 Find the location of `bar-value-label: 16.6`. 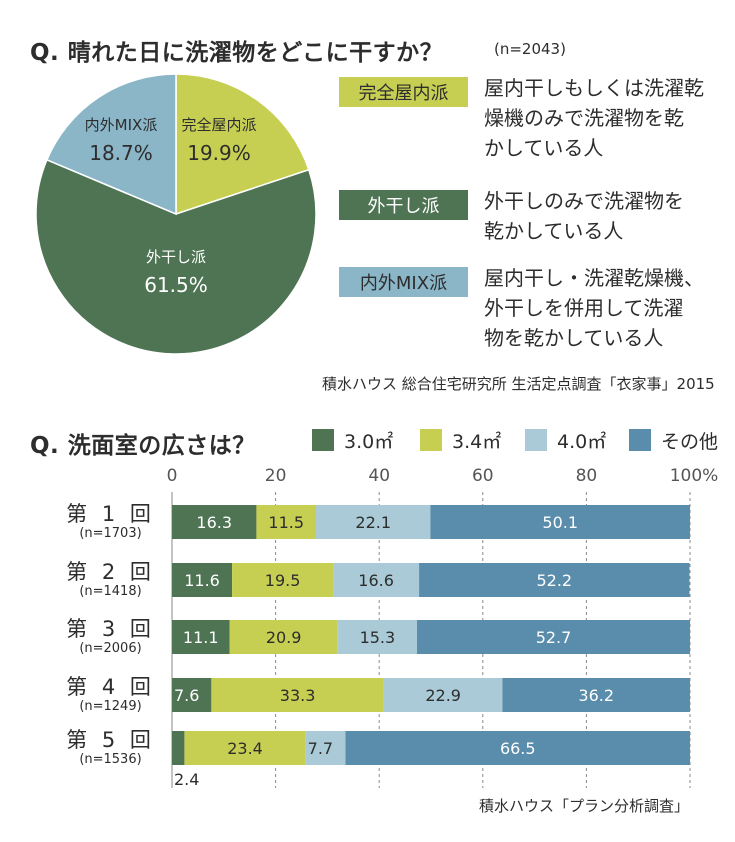

bar-value-label: 16.6 is located at coordinates (376, 580).